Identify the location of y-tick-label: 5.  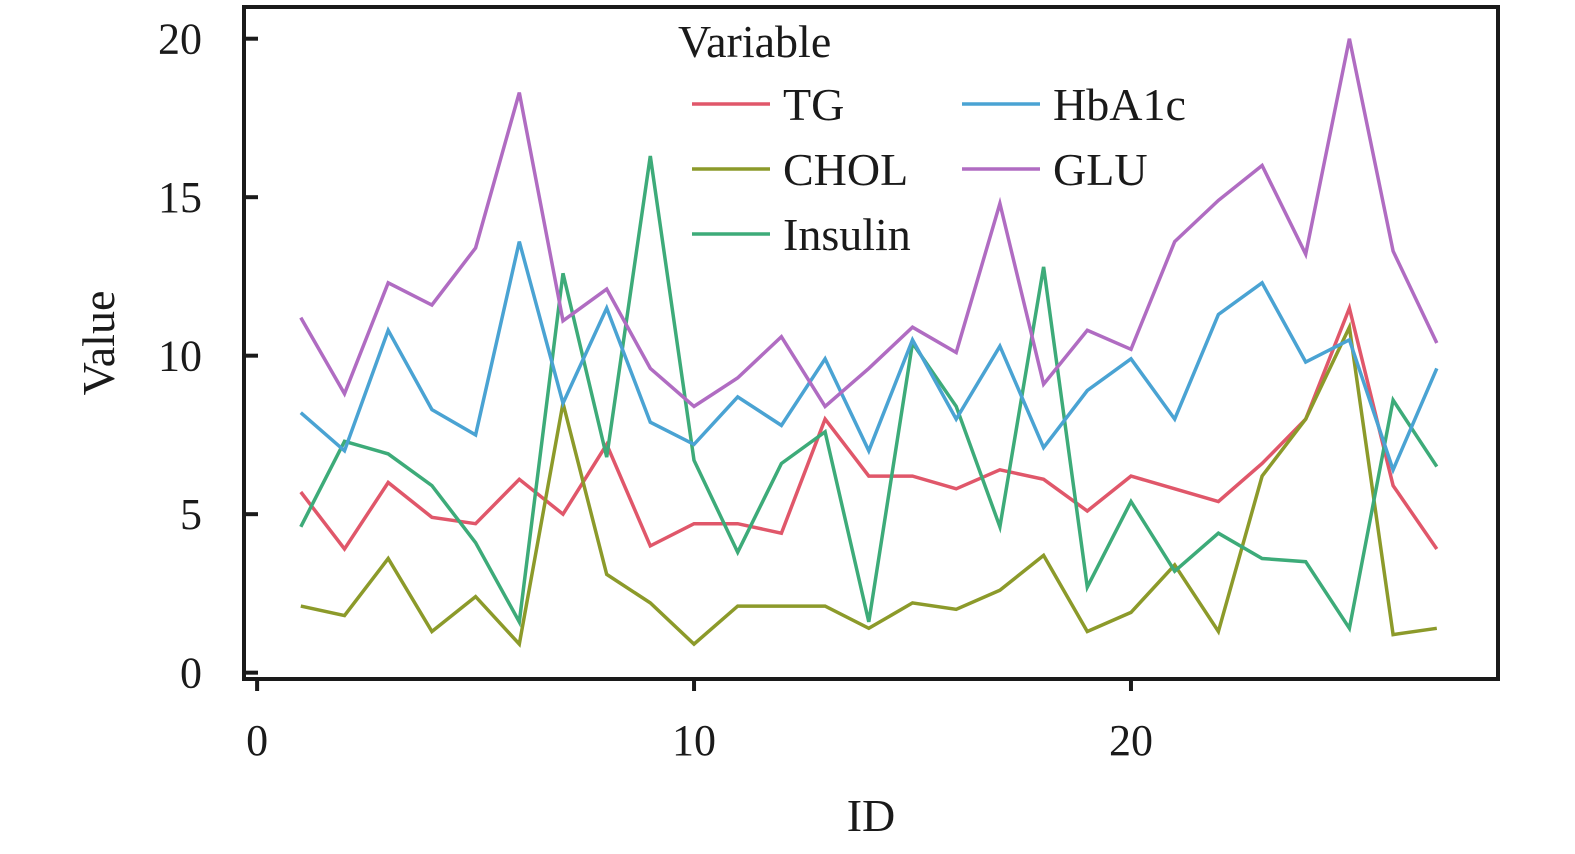
(191, 514).